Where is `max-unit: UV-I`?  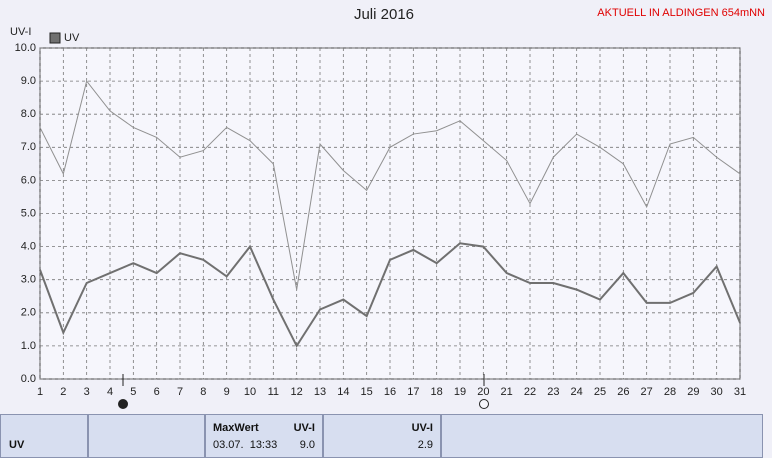 max-unit: UV-I is located at coordinates (304, 428).